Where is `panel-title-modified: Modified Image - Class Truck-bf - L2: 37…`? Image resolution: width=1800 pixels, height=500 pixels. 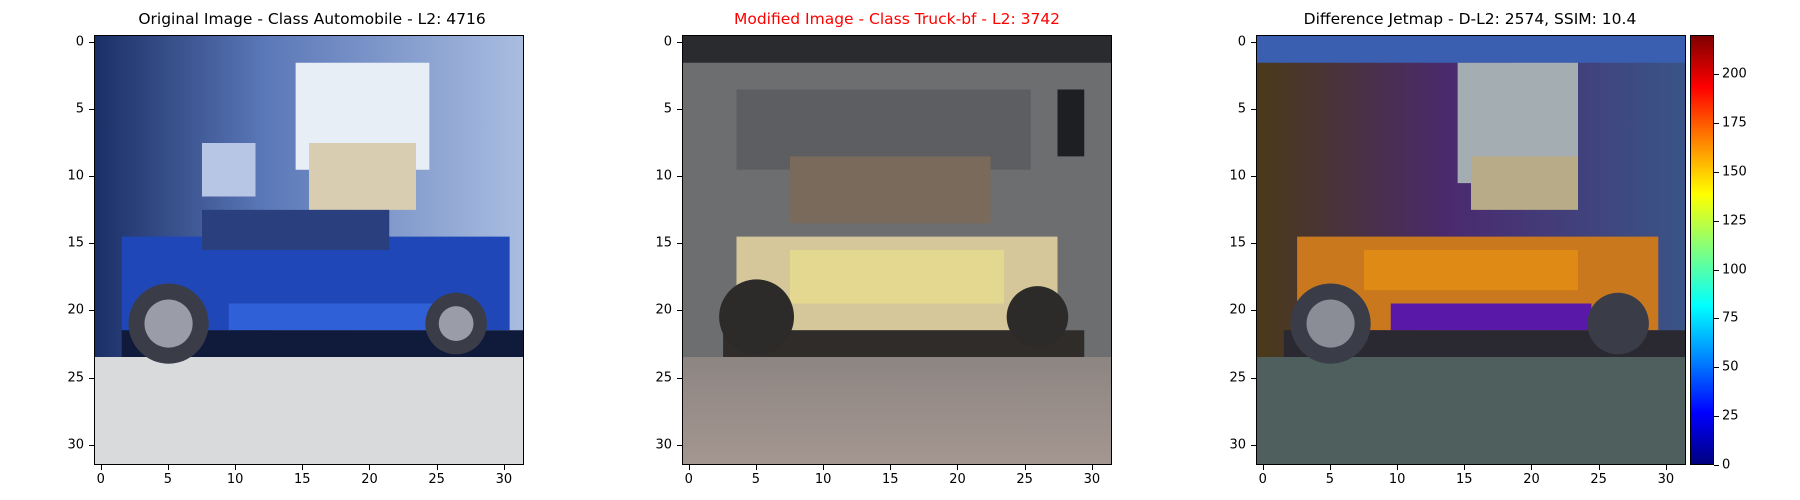 panel-title-modified: Modified Image - Class Truck-bf - L2: 37… is located at coordinates (897, 19).